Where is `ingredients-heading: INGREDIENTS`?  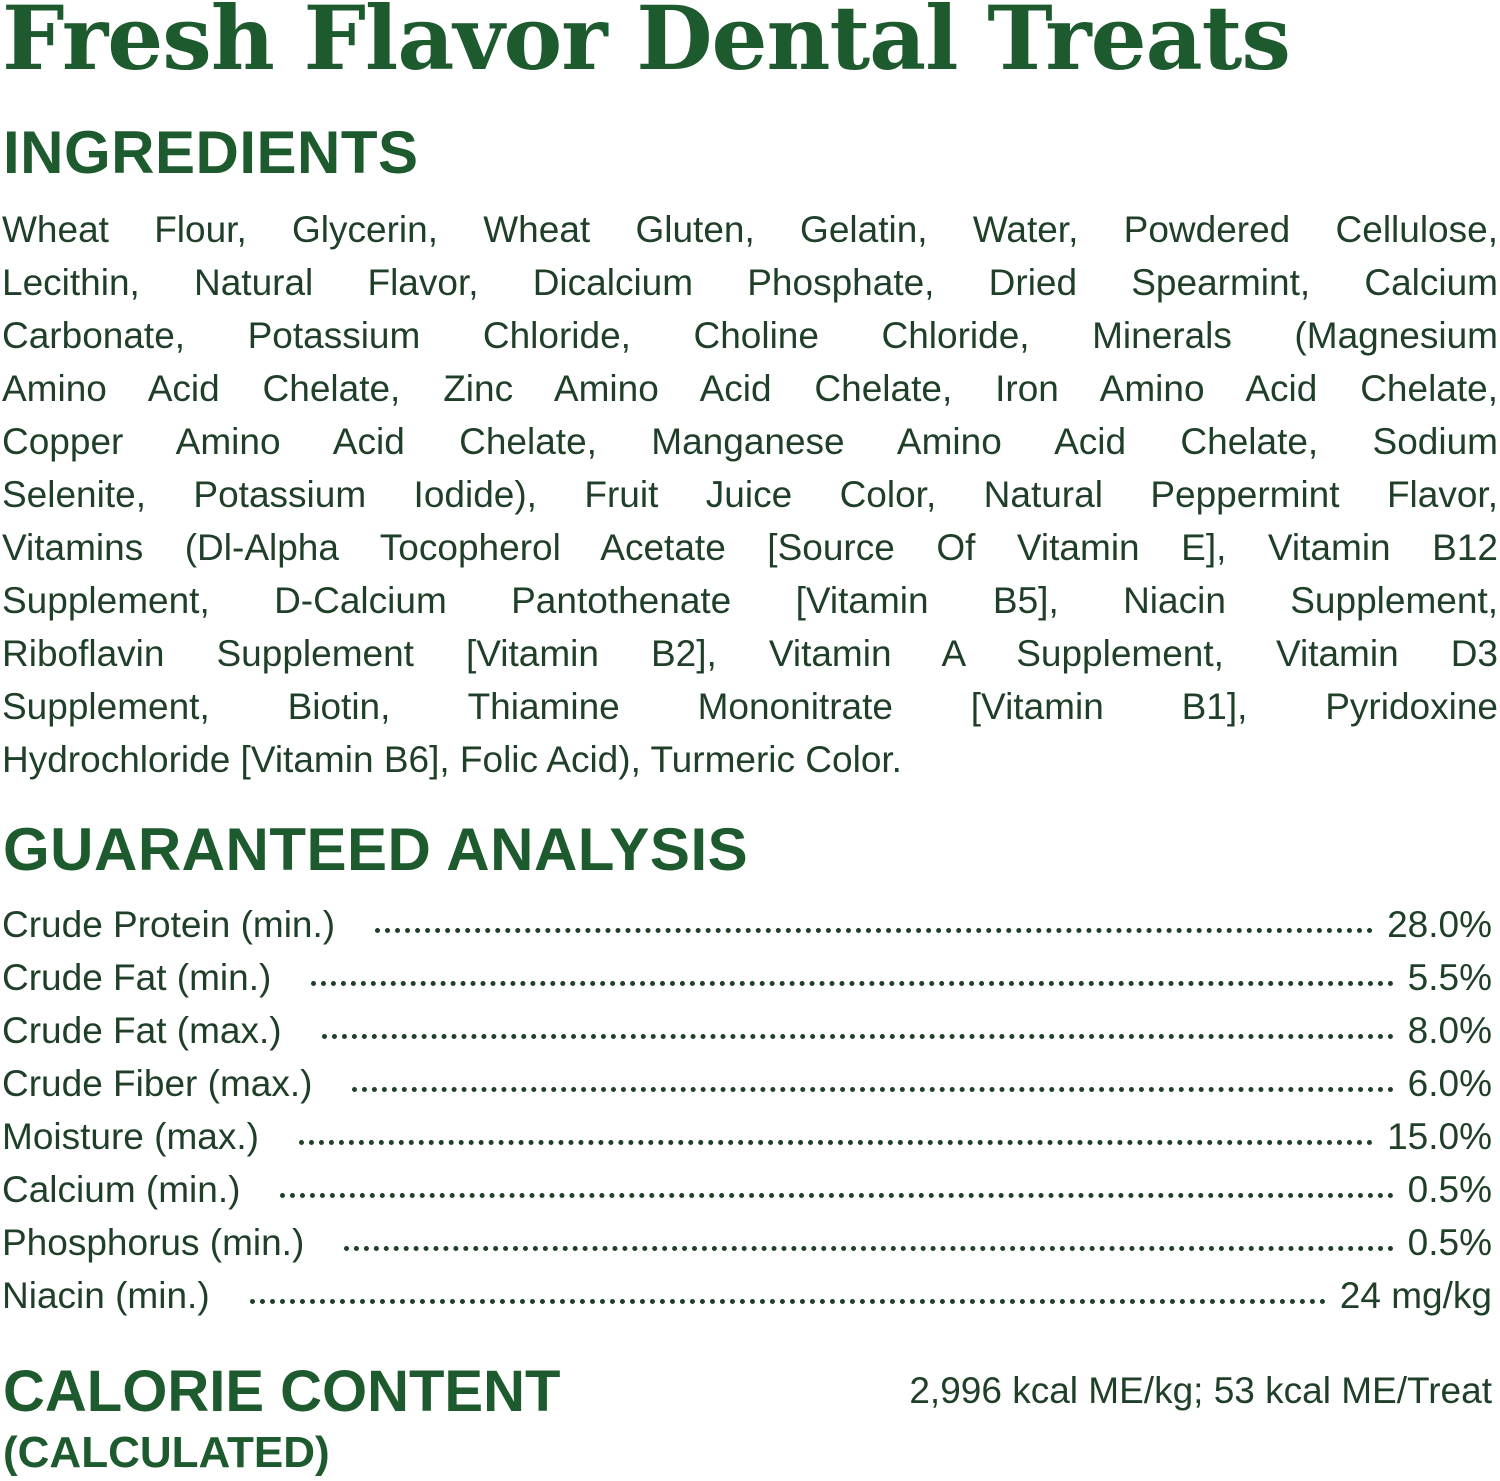 ingredients-heading: INGREDIENTS is located at coordinates (211, 152).